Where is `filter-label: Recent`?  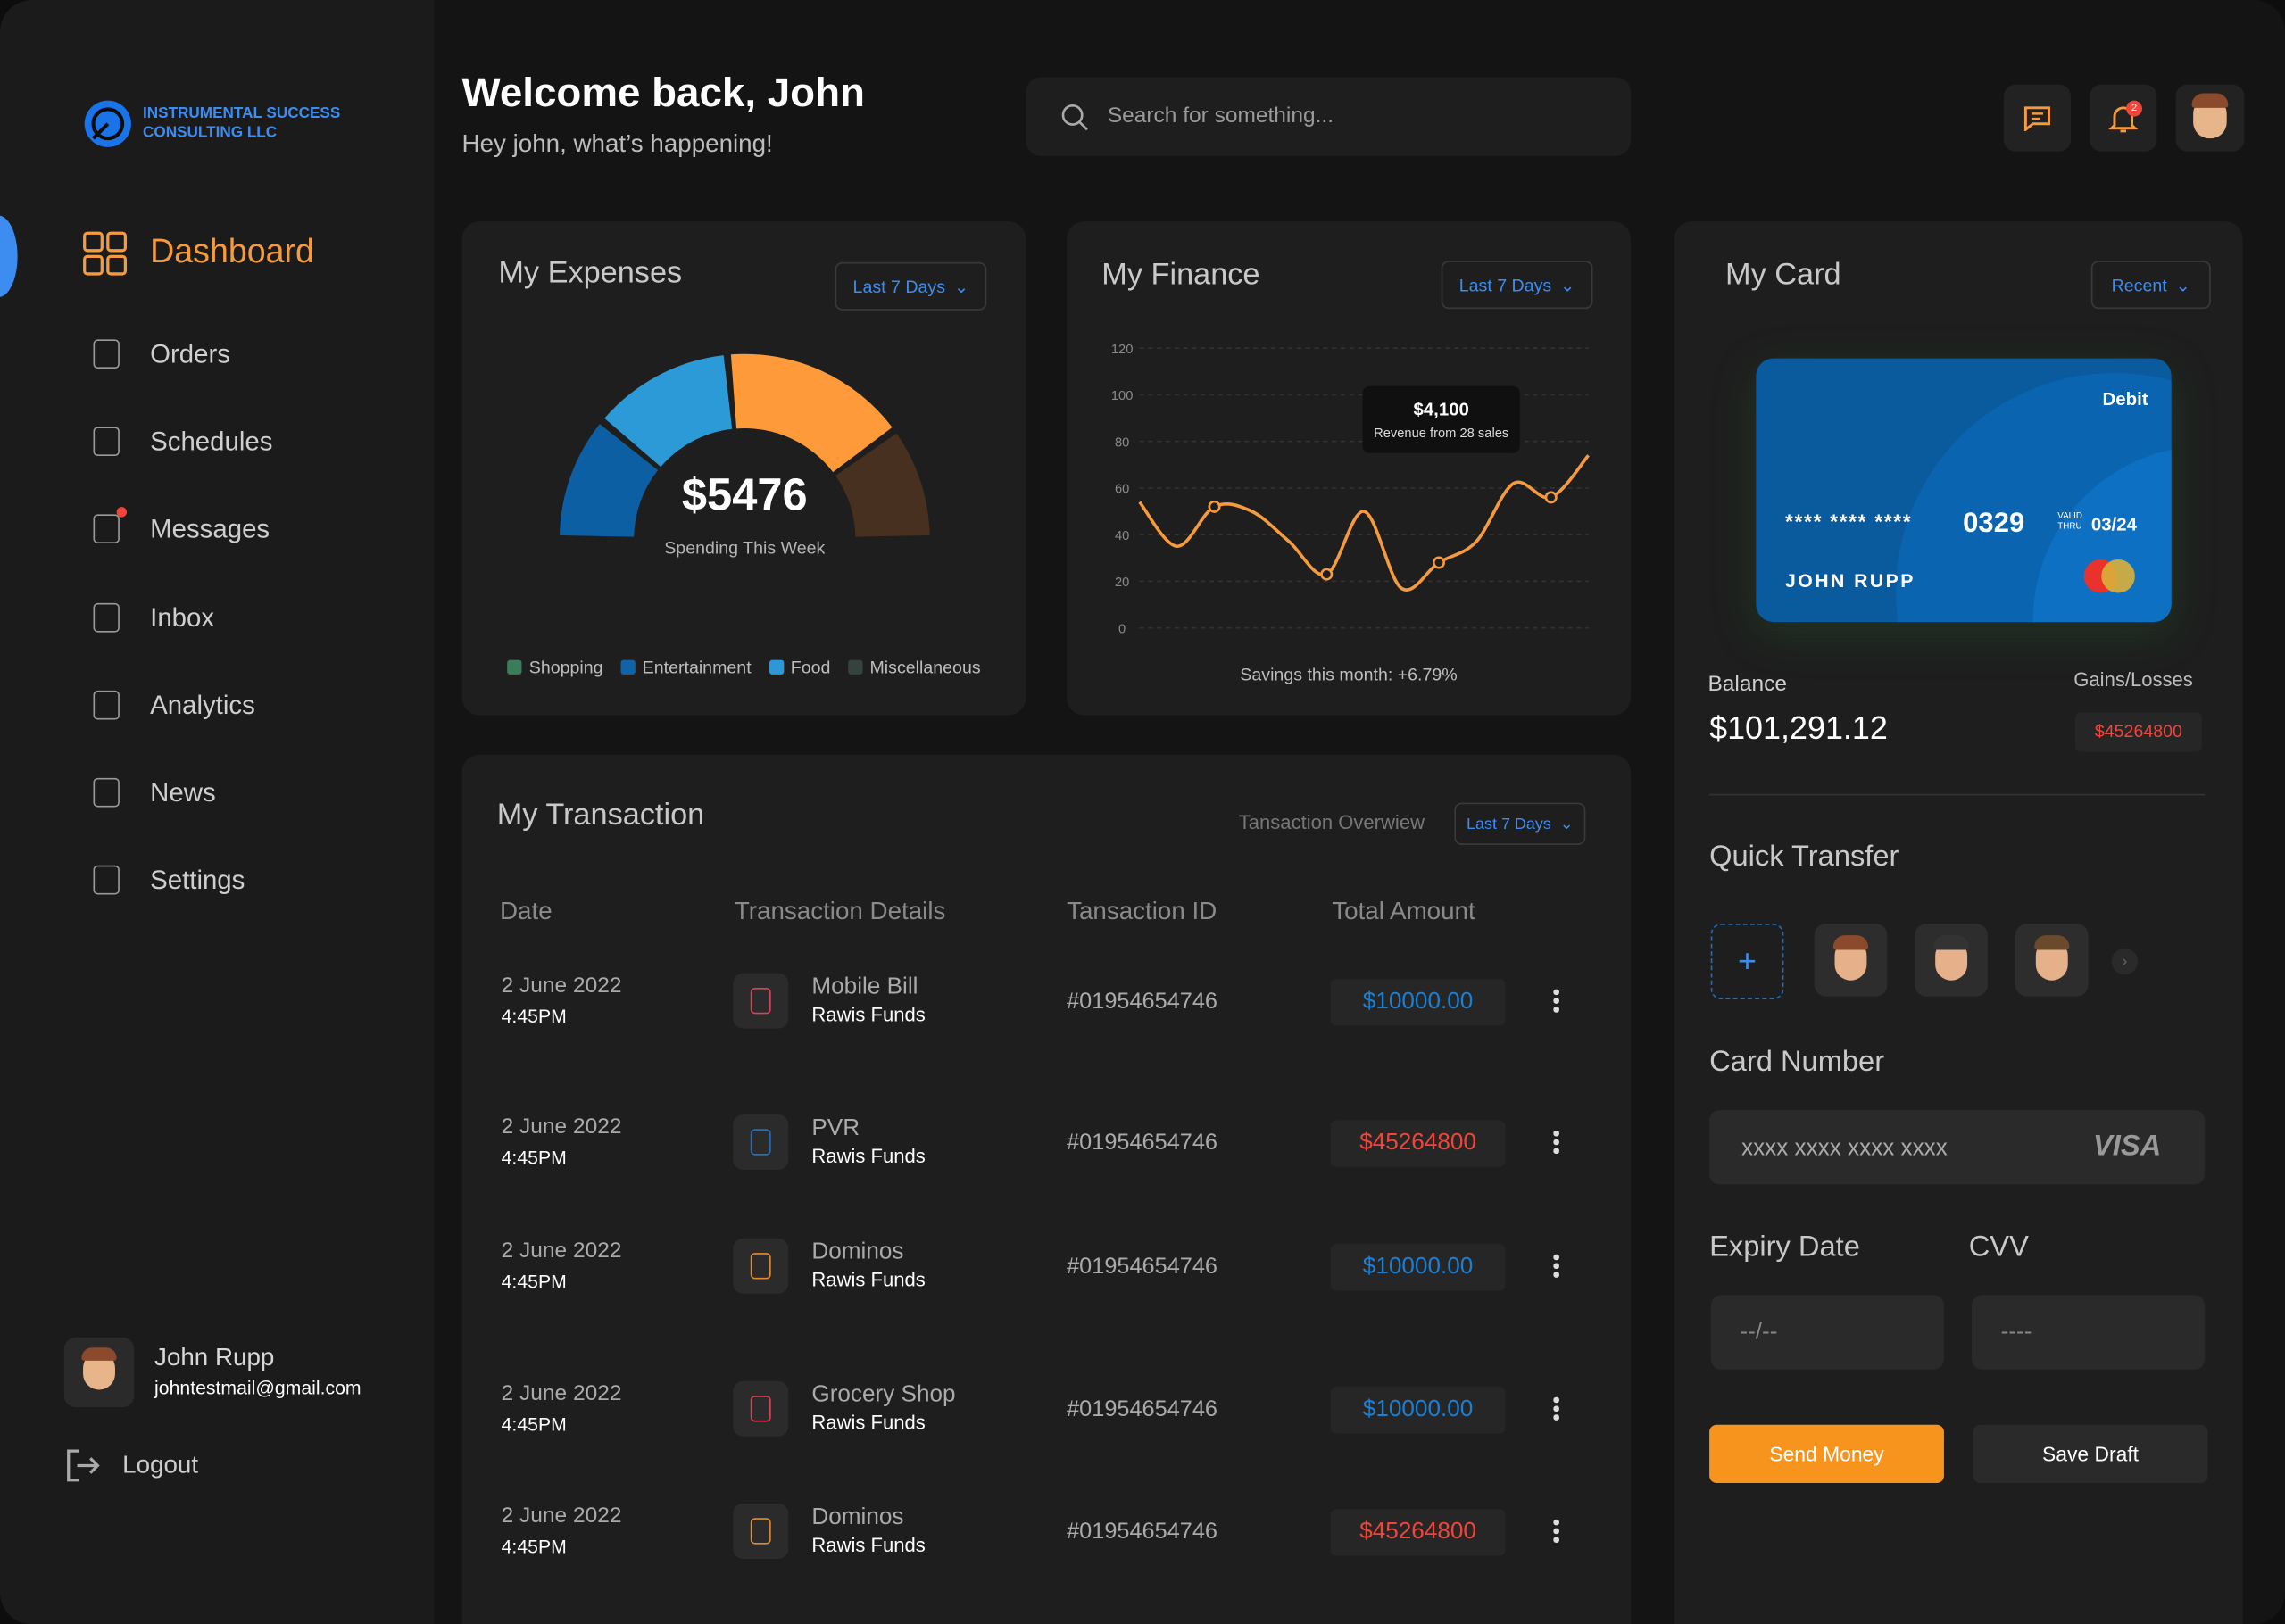 filter-label: Recent is located at coordinates (2139, 284).